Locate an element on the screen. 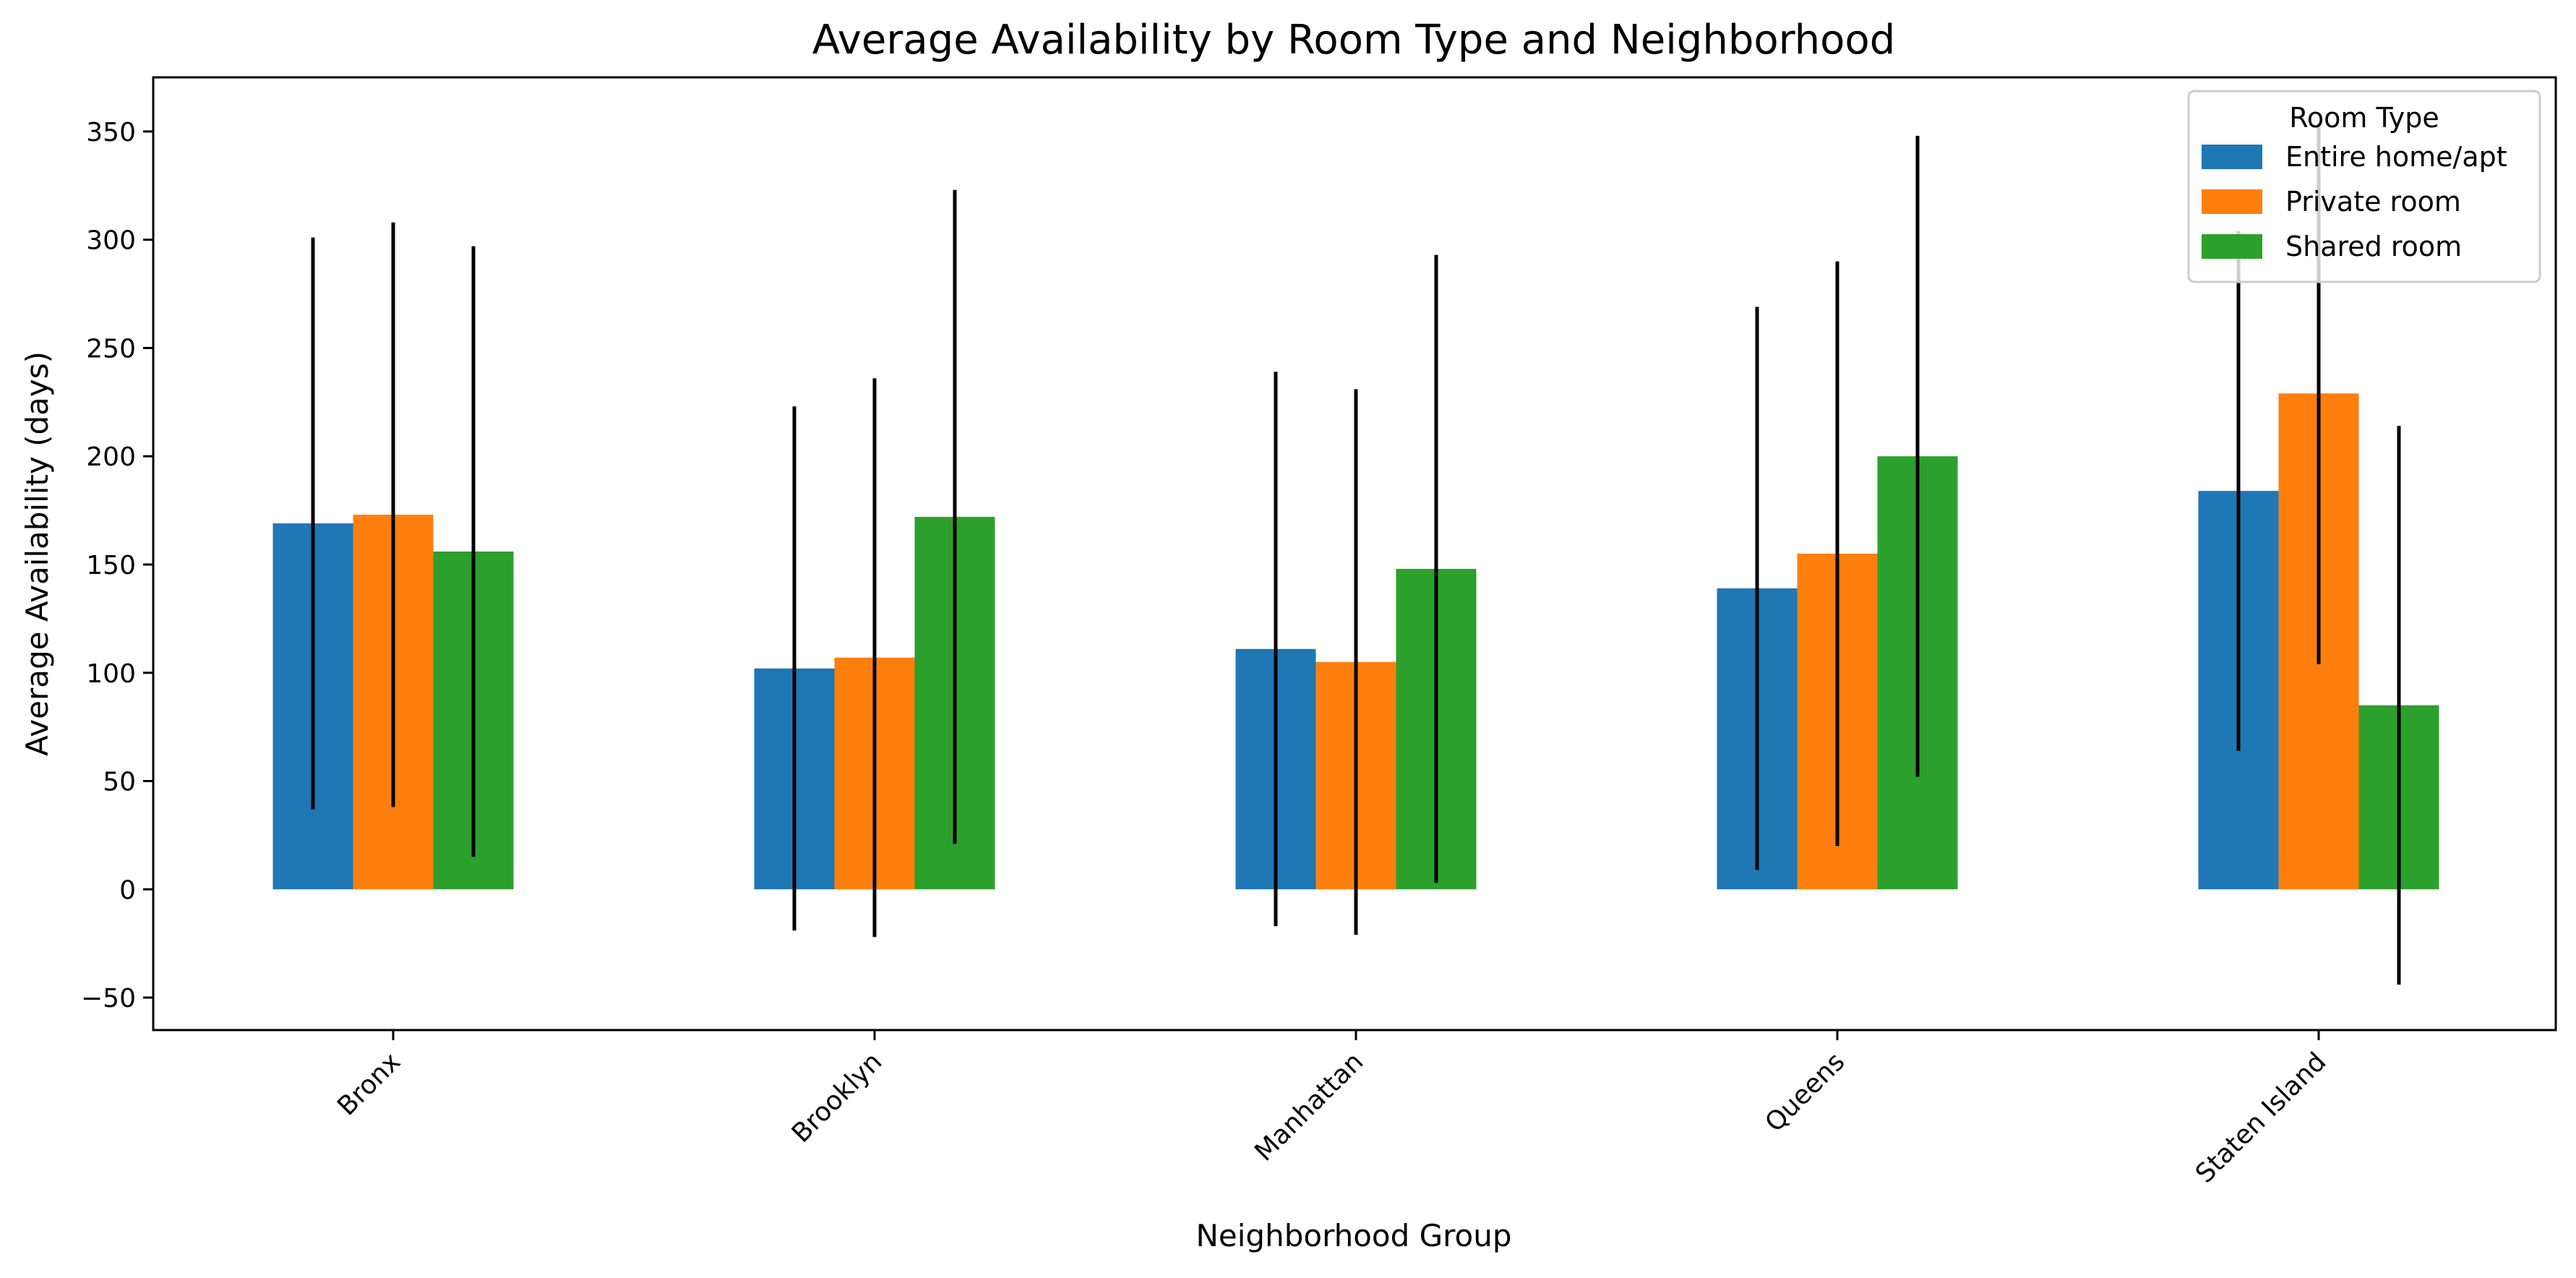 This screenshot has width=2576, height=1278. legend-label-0: Entire home/apt is located at coordinates (2396, 157).